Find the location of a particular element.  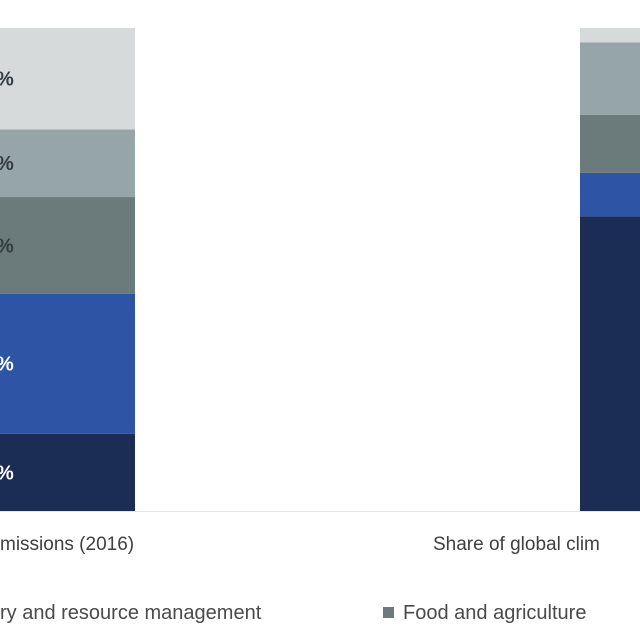

x-label-left: missions (2016) is located at coordinates (67, 544).